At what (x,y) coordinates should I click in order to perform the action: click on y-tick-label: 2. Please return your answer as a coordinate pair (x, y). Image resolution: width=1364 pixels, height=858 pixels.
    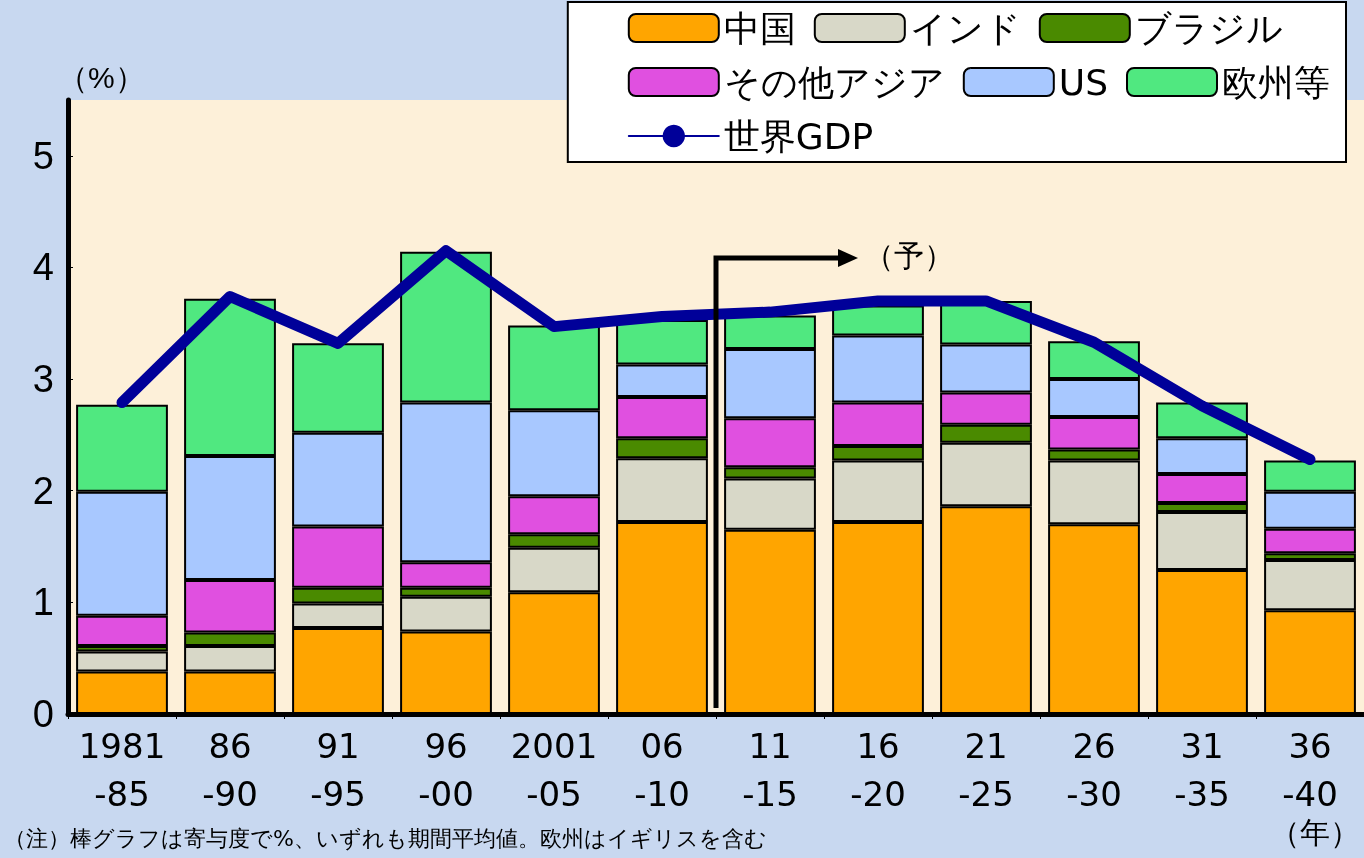
    Looking at the image, I should click on (43, 490).